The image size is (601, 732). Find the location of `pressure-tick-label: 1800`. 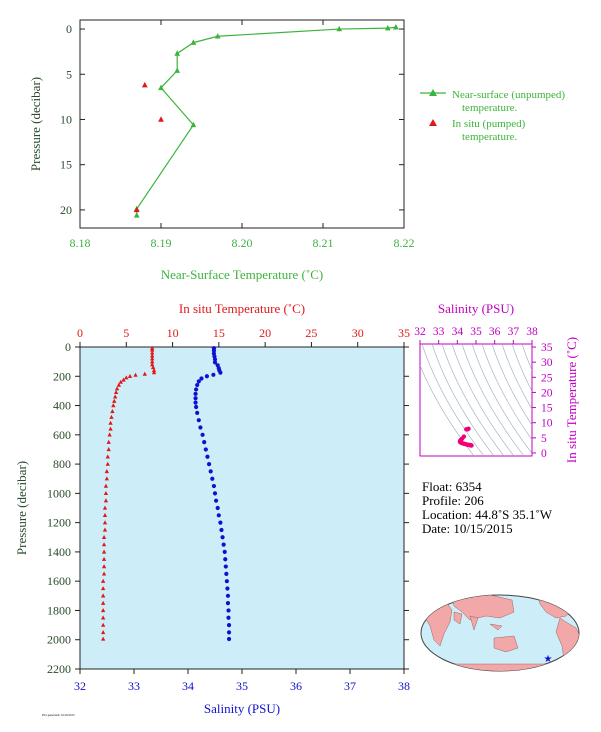

pressure-tick-label: 1800 is located at coordinates (59, 610).